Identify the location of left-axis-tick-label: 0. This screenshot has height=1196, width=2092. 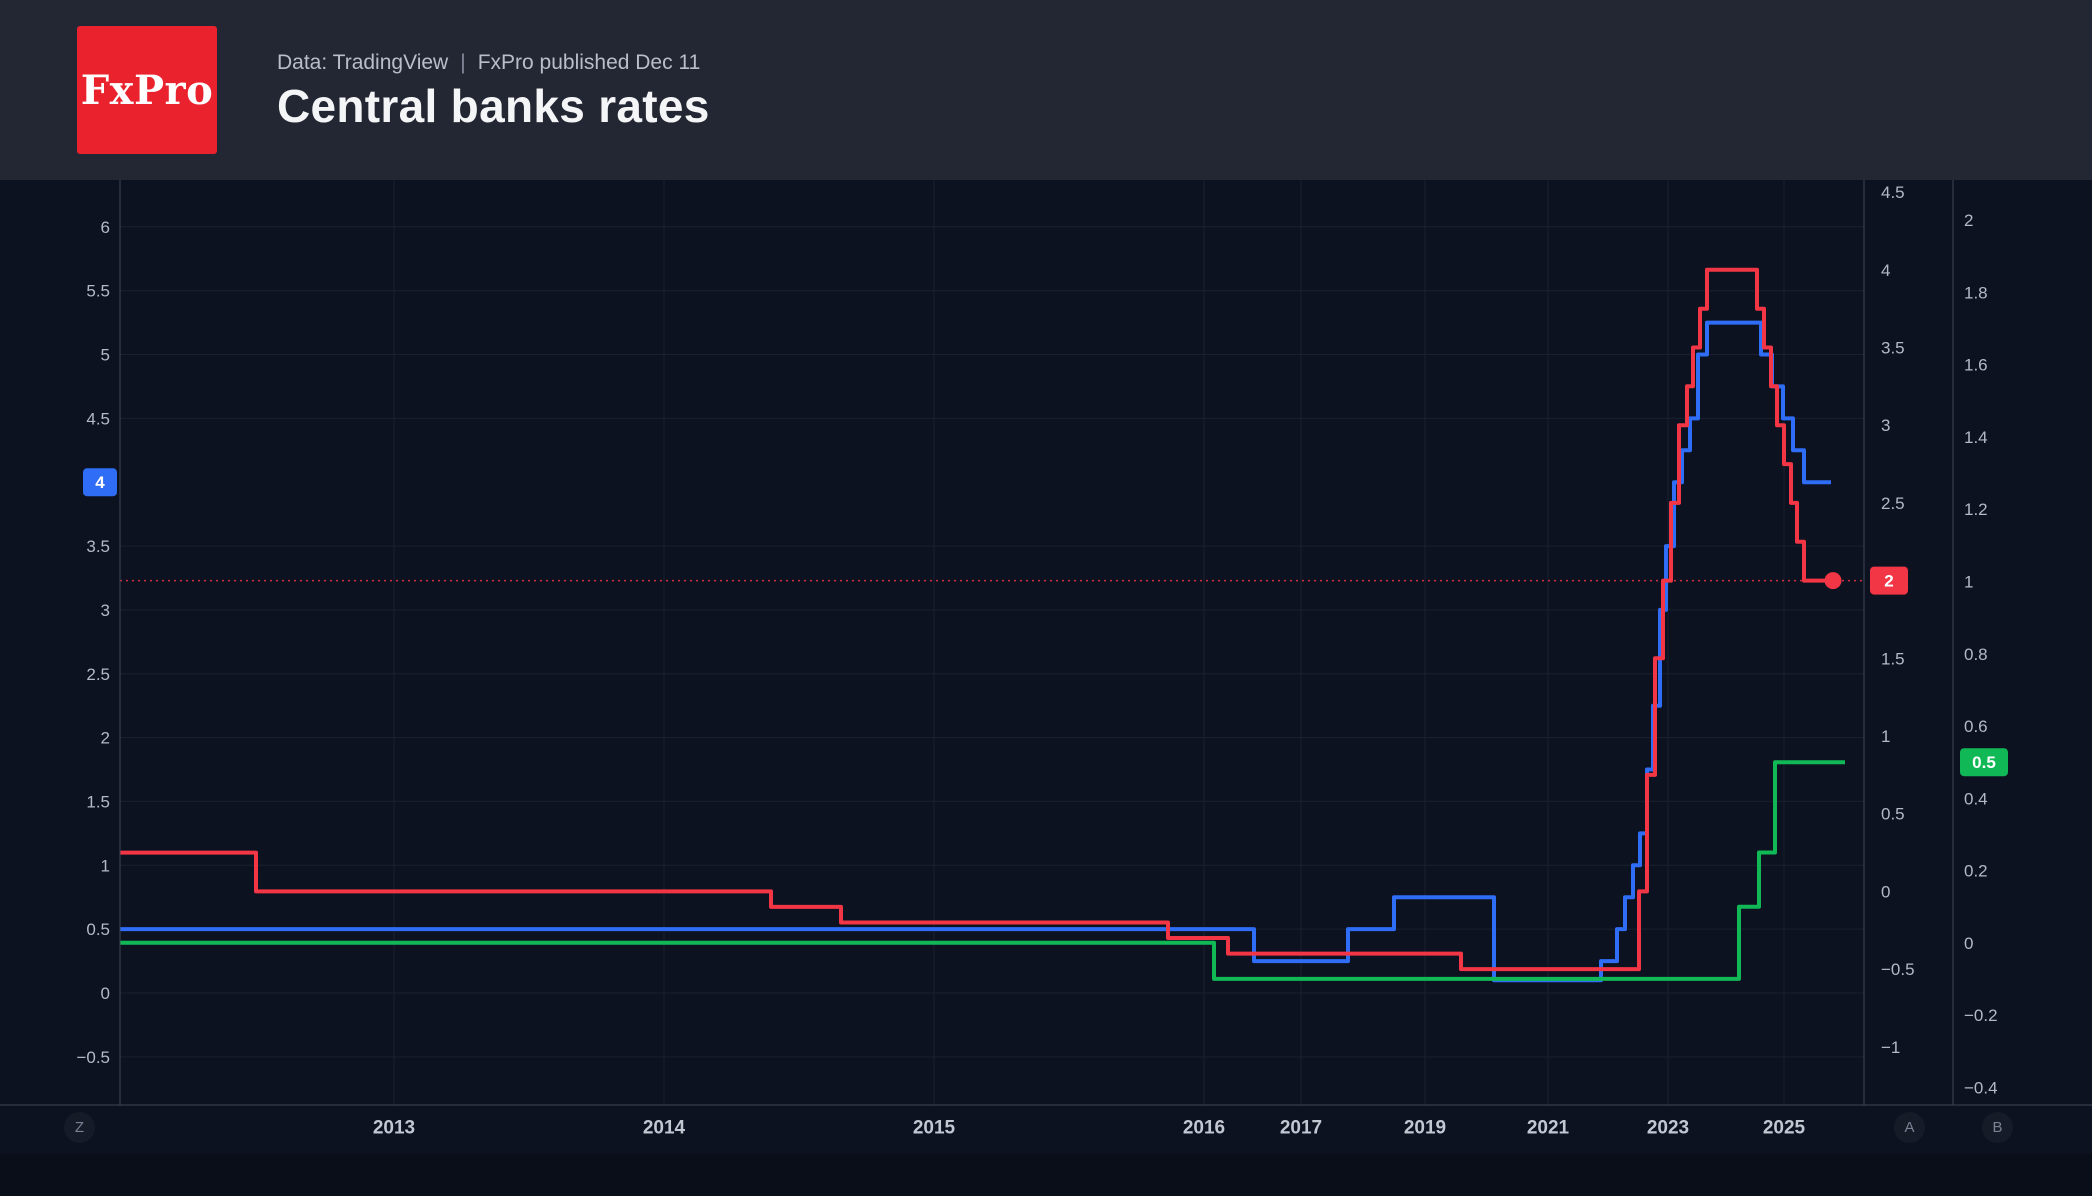
(105, 993).